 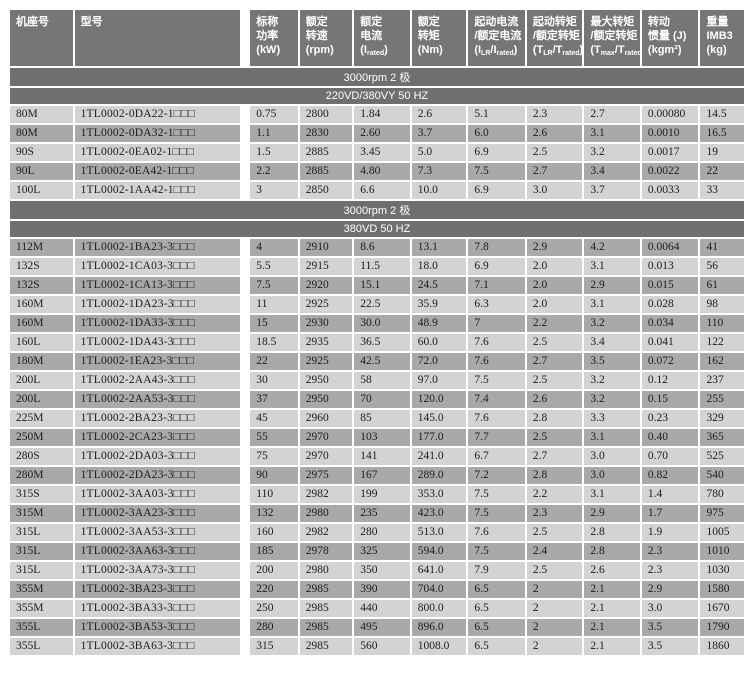 What do you see at coordinates (722, 570) in the screenshot?
I see `cell-weight: 1030` at bounding box center [722, 570].